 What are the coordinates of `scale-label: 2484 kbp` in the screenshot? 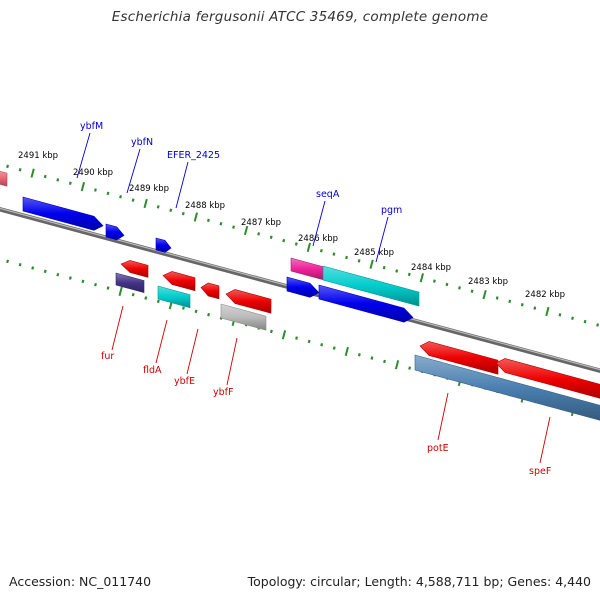 It's located at (431, 268).